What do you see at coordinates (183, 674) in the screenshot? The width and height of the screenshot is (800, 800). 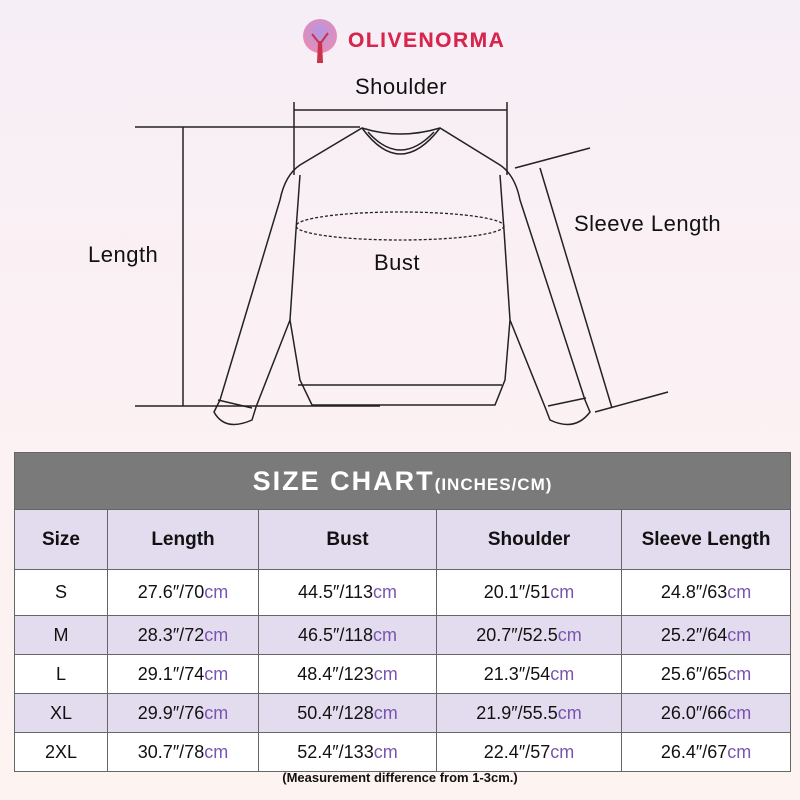 I see `measurement-cell: 29.1″/74cm` at bounding box center [183, 674].